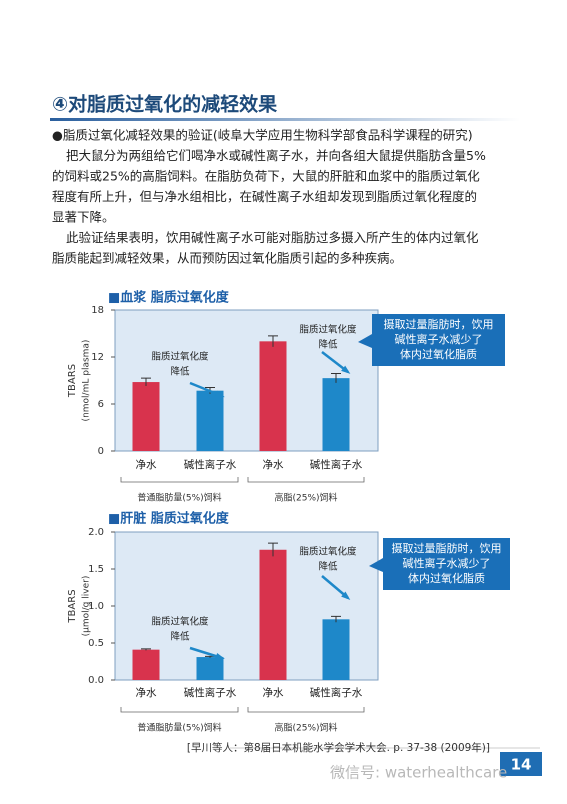 This screenshot has height=804, width=567. Describe the element at coordinates (97, 357) in the screenshot. I see `y-tick-label: 12` at that location.